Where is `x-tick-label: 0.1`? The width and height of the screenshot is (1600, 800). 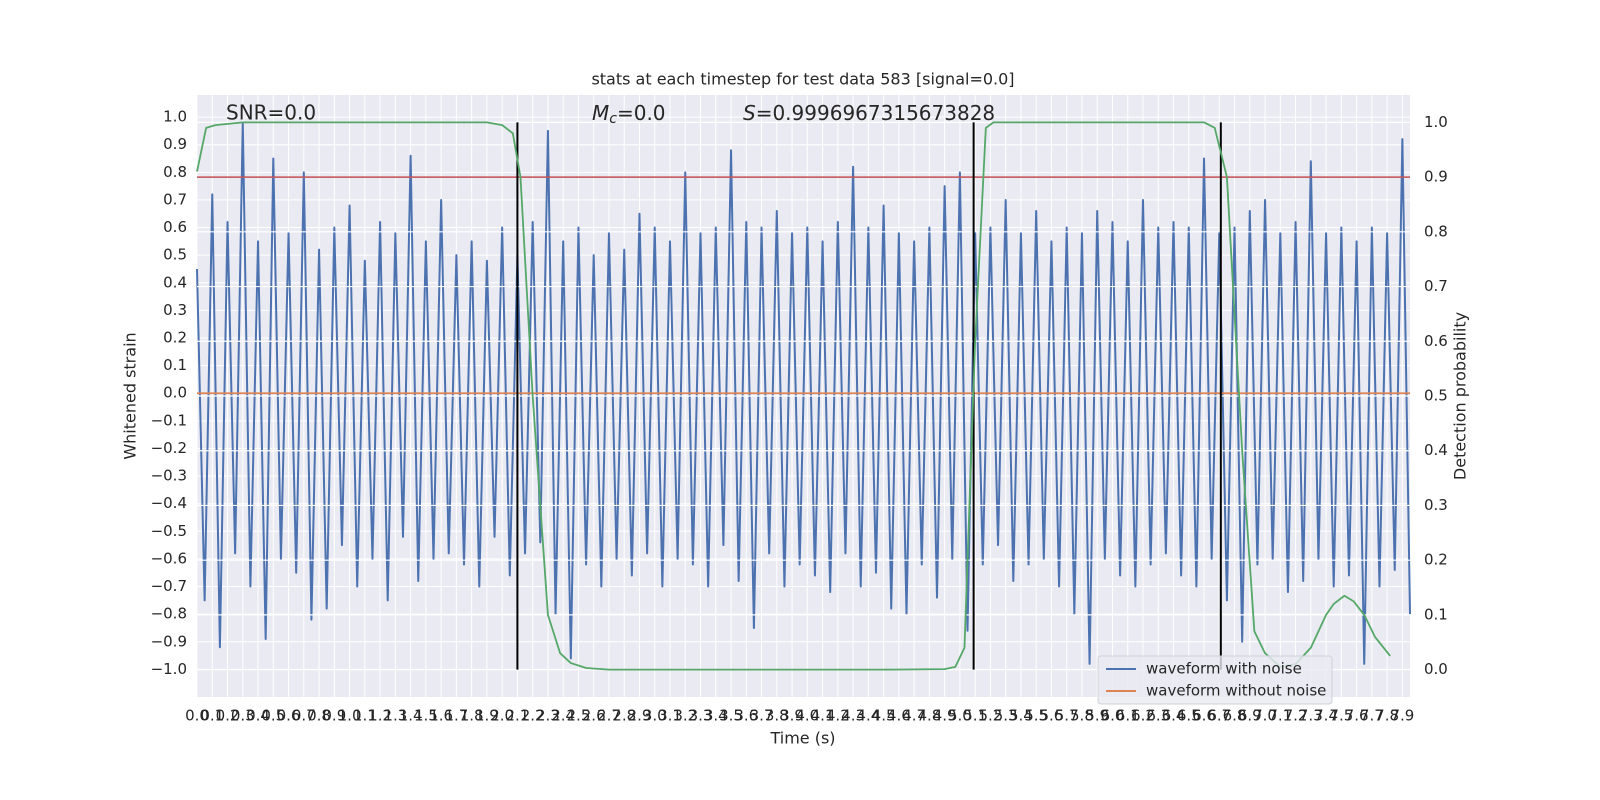 x-tick-label: 0.1 is located at coordinates (212, 716).